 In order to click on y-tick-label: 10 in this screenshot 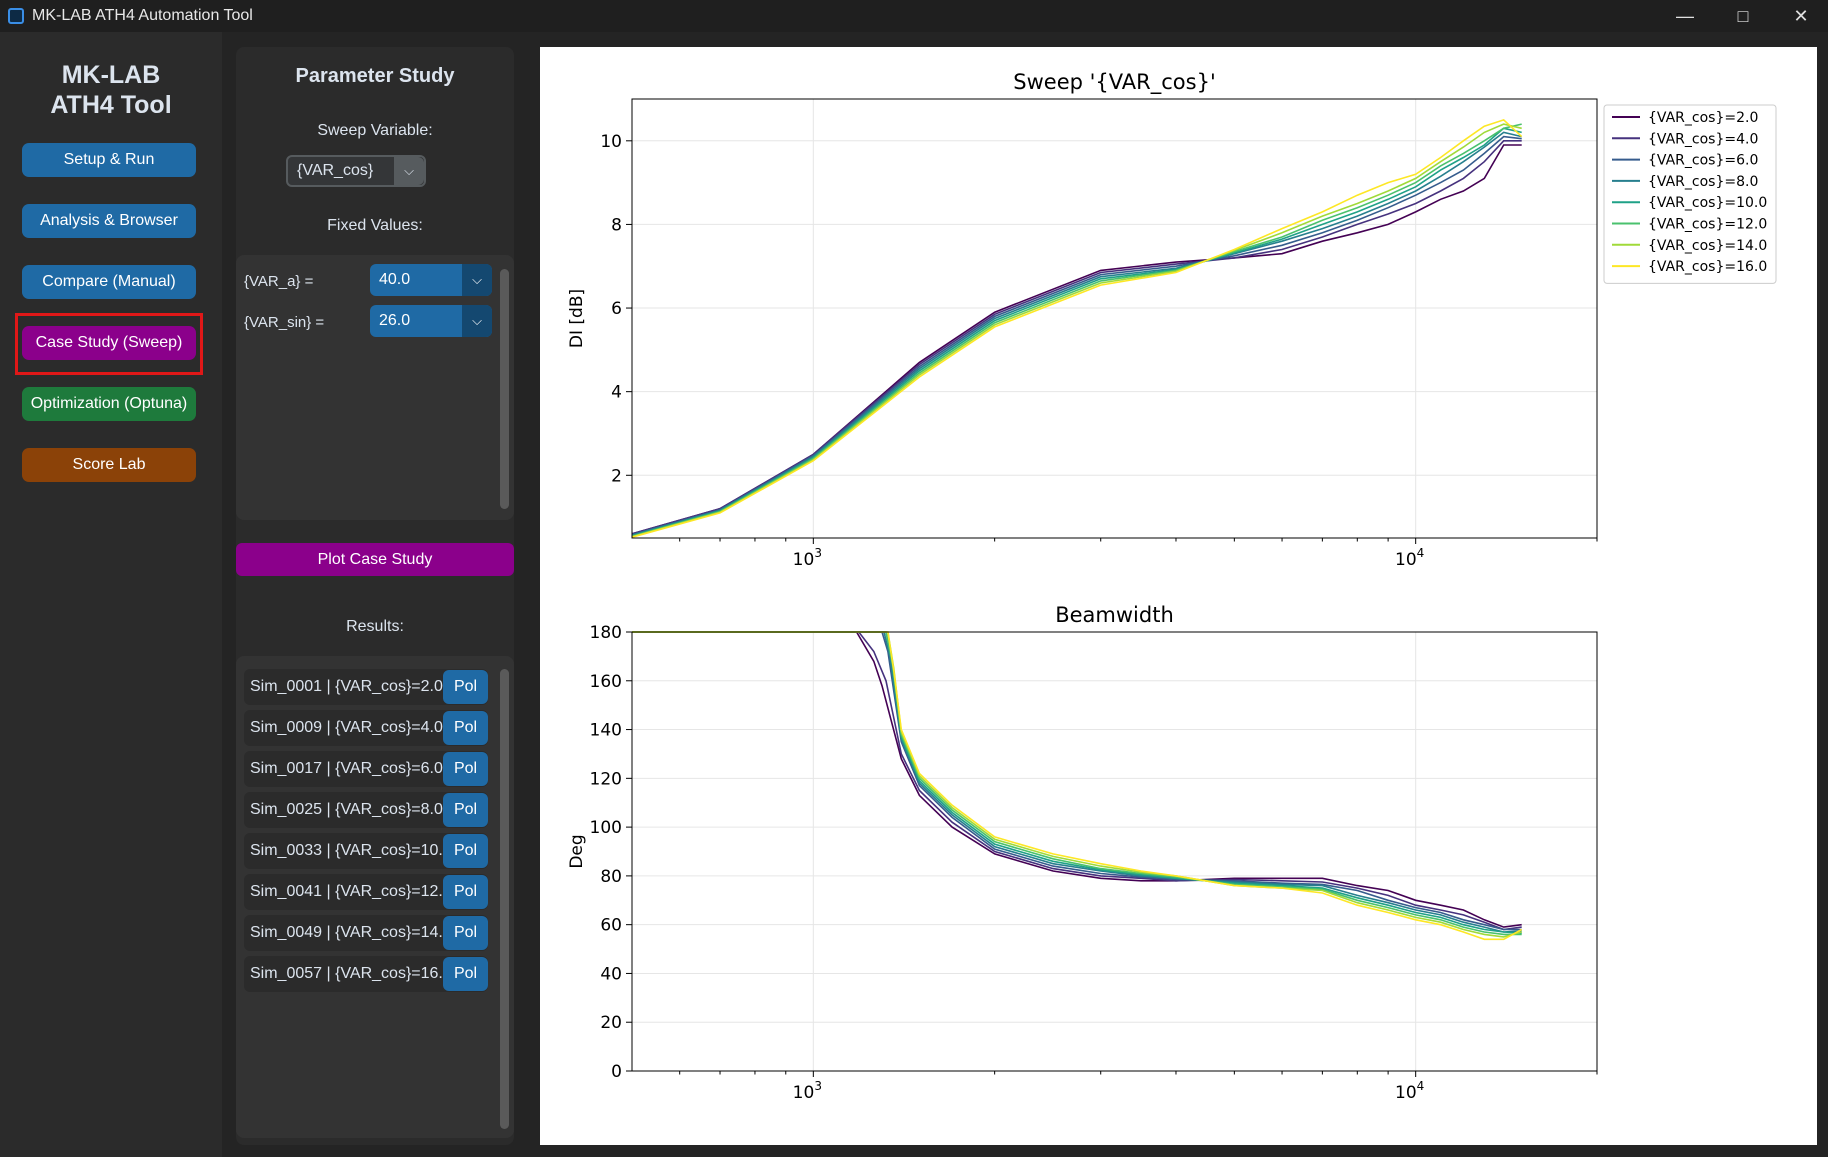, I will do `click(611, 142)`.